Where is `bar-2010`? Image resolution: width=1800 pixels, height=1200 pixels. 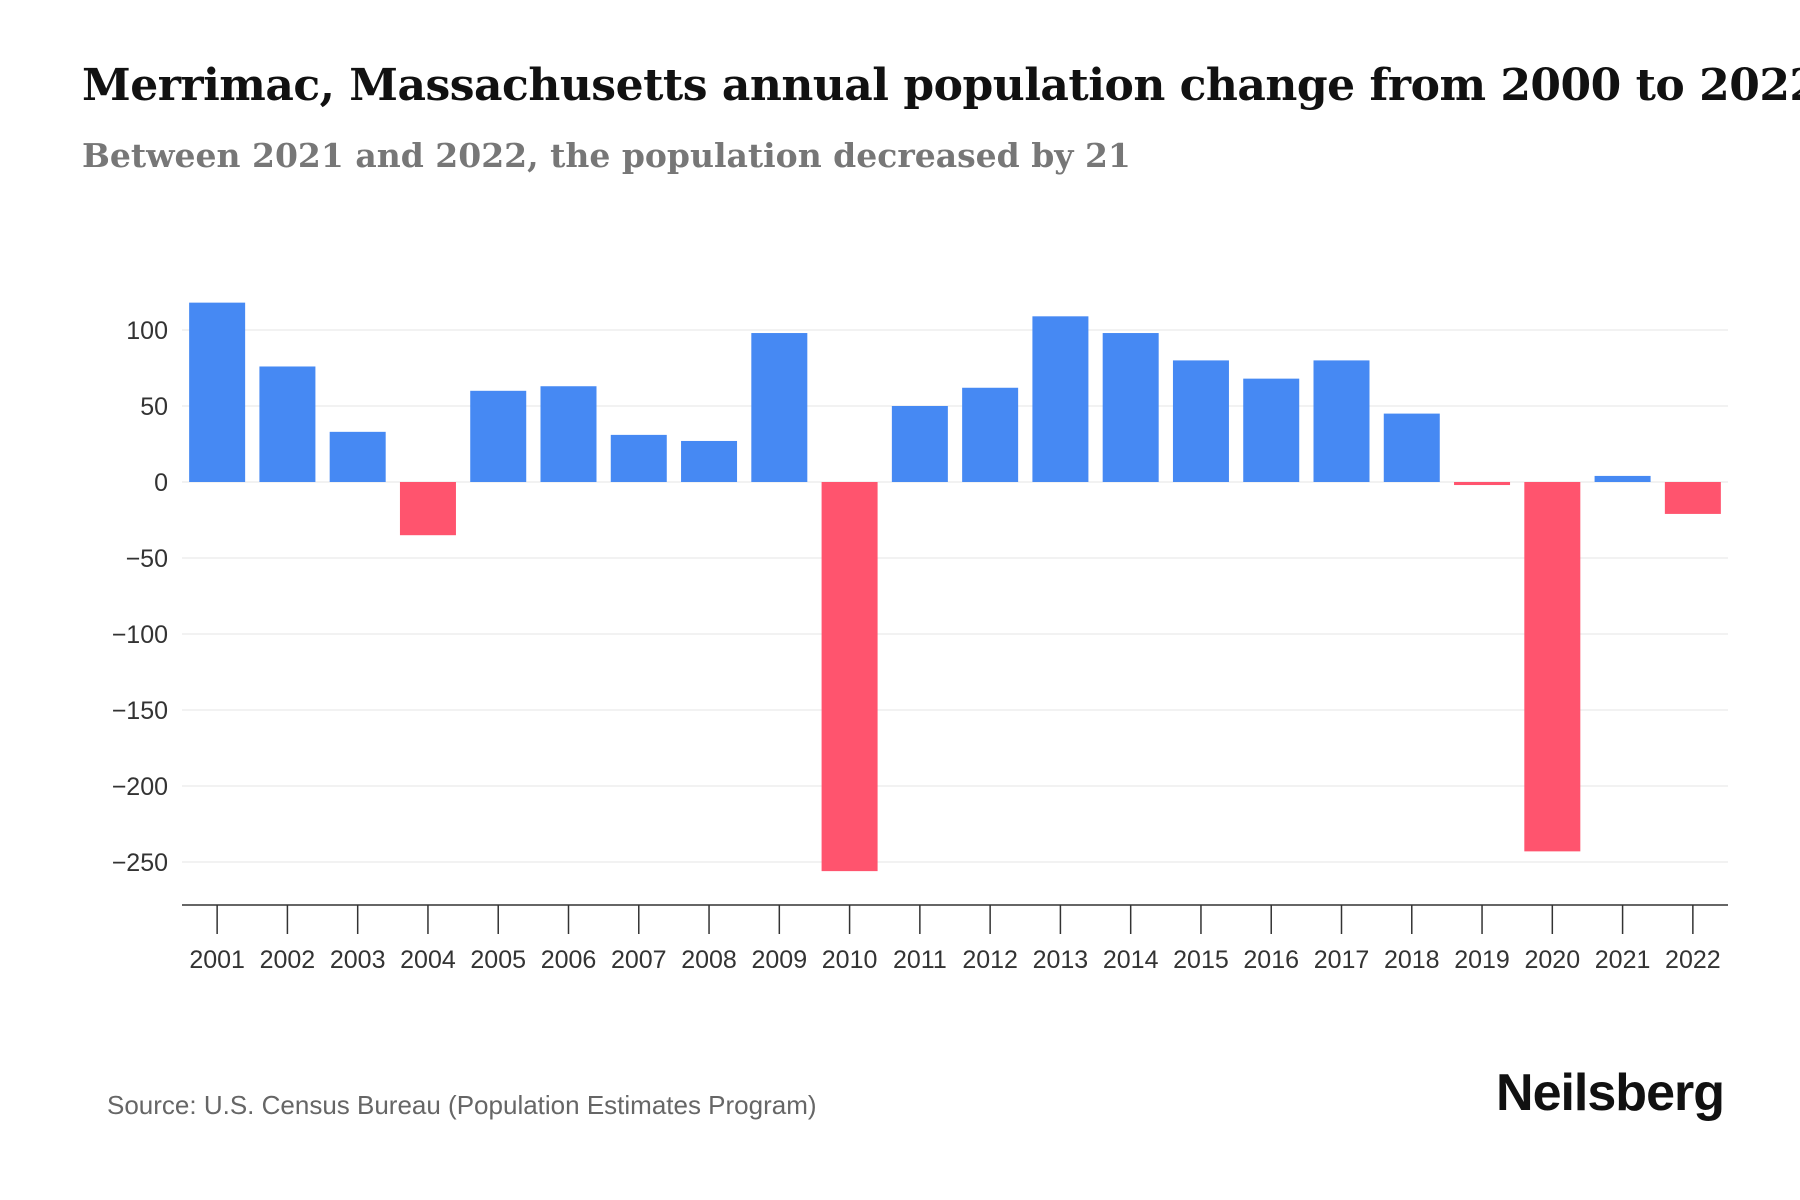 bar-2010 is located at coordinates (849, 677).